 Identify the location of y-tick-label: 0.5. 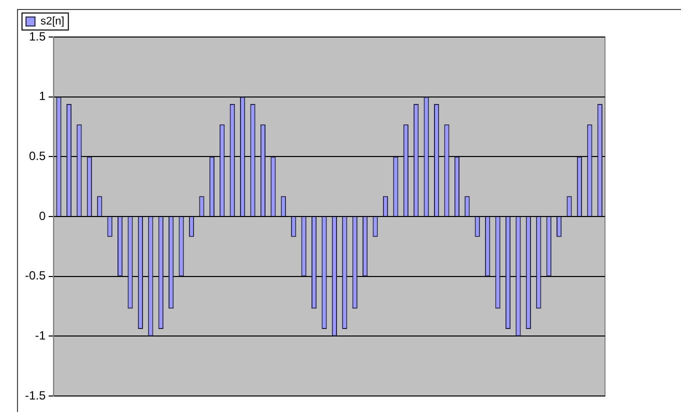
(37, 155).